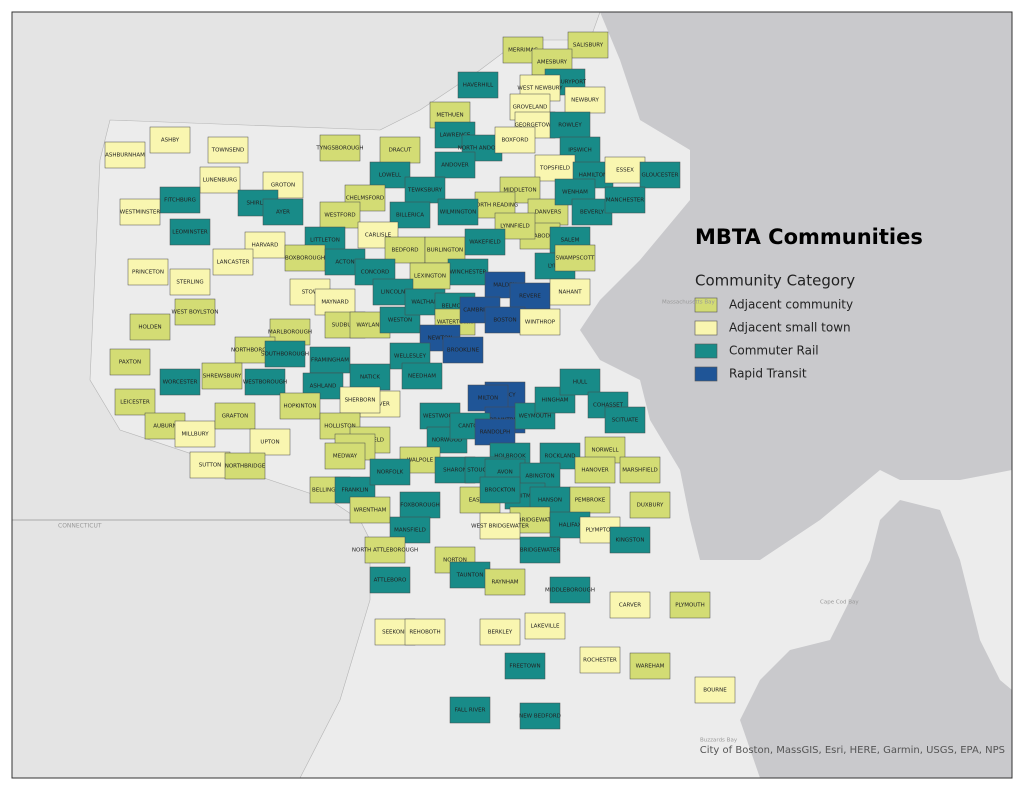 The height and width of the screenshot is (791, 1024). What do you see at coordinates (585, 101) in the screenshot?
I see `town-label: NEWBURY` at bounding box center [585, 101].